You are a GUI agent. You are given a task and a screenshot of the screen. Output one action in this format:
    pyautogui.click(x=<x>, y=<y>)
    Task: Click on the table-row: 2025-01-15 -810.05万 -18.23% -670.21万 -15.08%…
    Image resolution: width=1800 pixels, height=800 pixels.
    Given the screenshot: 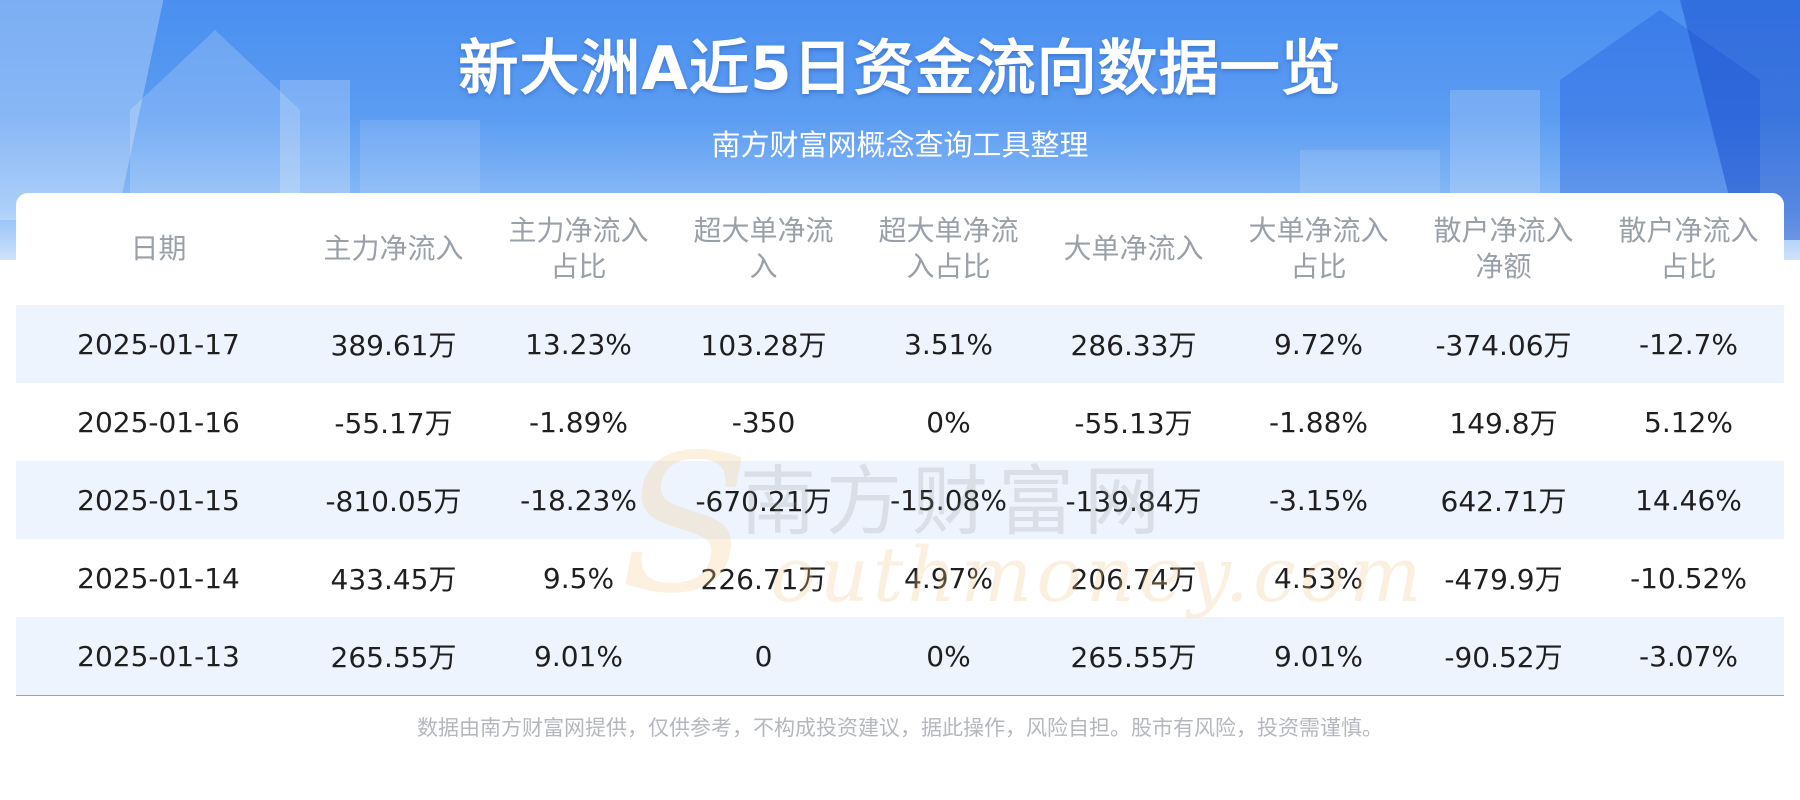 What is the action you would take?
    pyautogui.click(x=900, y=500)
    